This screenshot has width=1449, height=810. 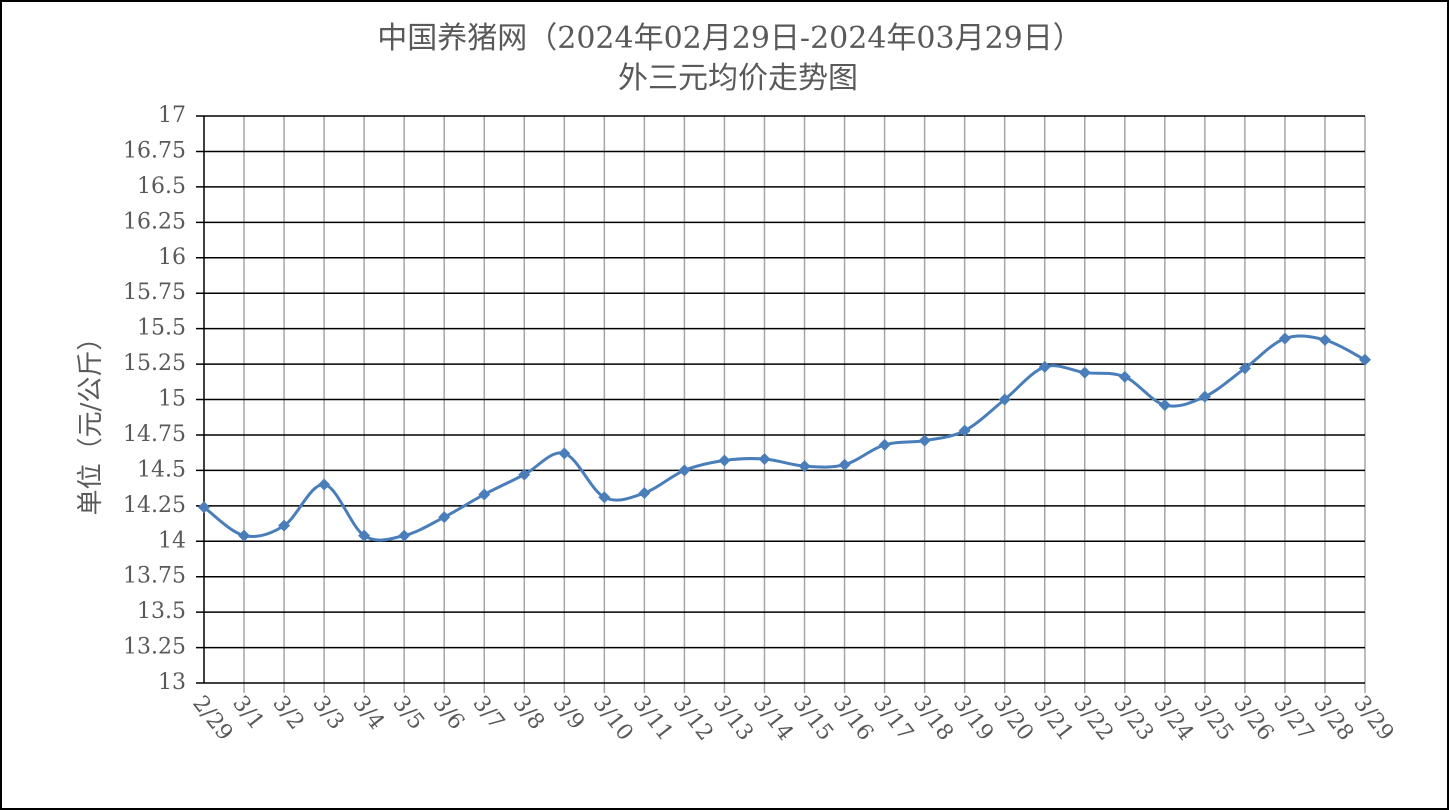 What do you see at coordinates (172, 540) in the screenshot?
I see `y-tick-label: 14` at bounding box center [172, 540].